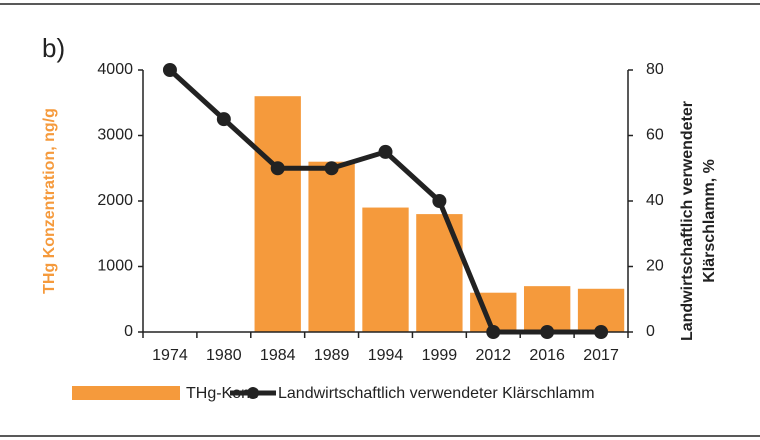 This screenshot has width=760, height=440. Describe the element at coordinates (253, 393) in the screenshot. I see `legend-marker` at that location.